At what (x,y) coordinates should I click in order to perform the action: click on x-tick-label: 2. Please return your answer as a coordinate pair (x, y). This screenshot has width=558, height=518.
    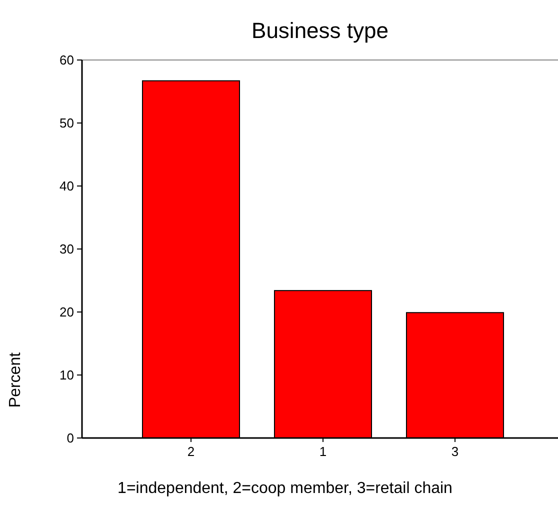
    Looking at the image, I should click on (191, 451).